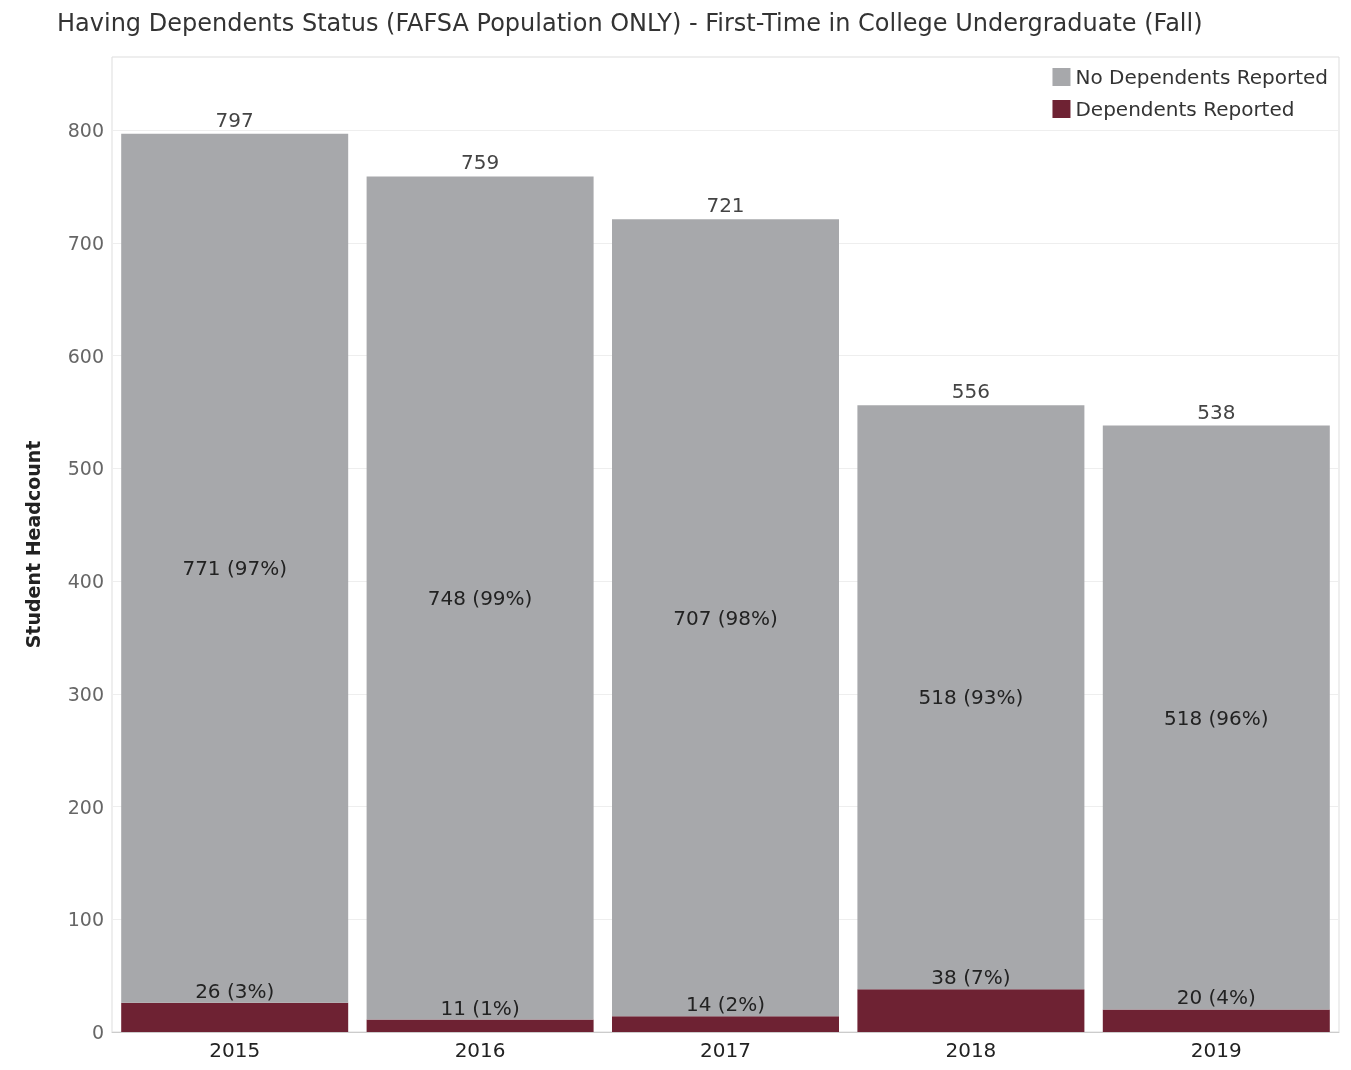 This screenshot has width=1351, height=1070. Describe the element at coordinates (97, 1032) in the screenshot. I see `y-tick-label: 0` at that location.